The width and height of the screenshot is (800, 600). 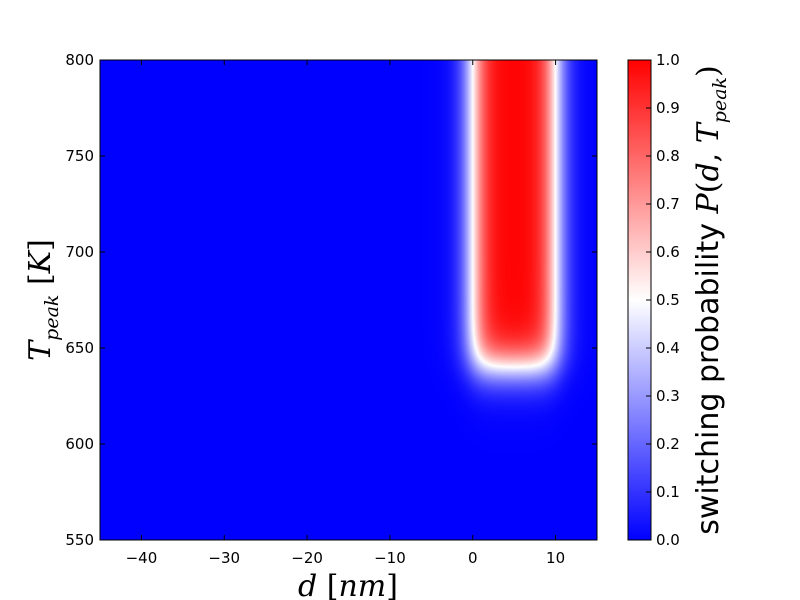 What do you see at coordinates (668, 60) in the screenshot?
I see `colorbar-tick-label: 1.0` at bounding box center [668, 60].